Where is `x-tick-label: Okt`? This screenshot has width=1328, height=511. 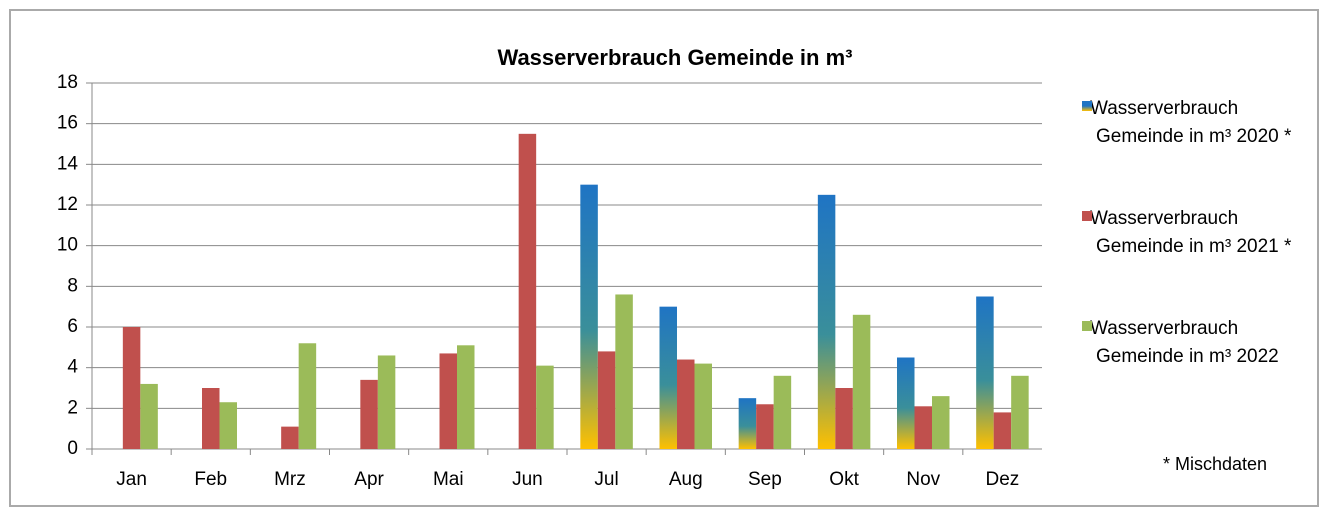 x-tick-label: Okt is located at coordinates (844, 479).